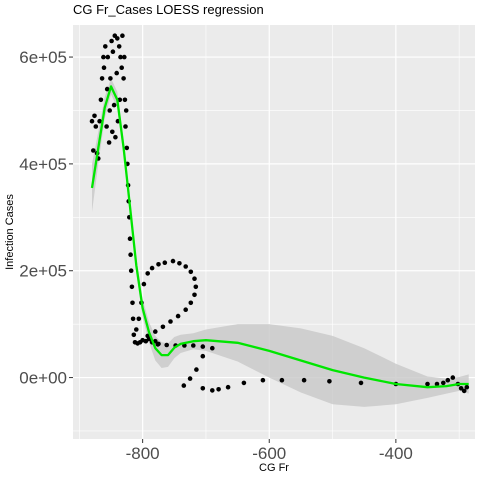  What do you see at coordinates (396, 453) in the screenshot?
I see `x-tick-label: -400` at bounding box center [396, 453].